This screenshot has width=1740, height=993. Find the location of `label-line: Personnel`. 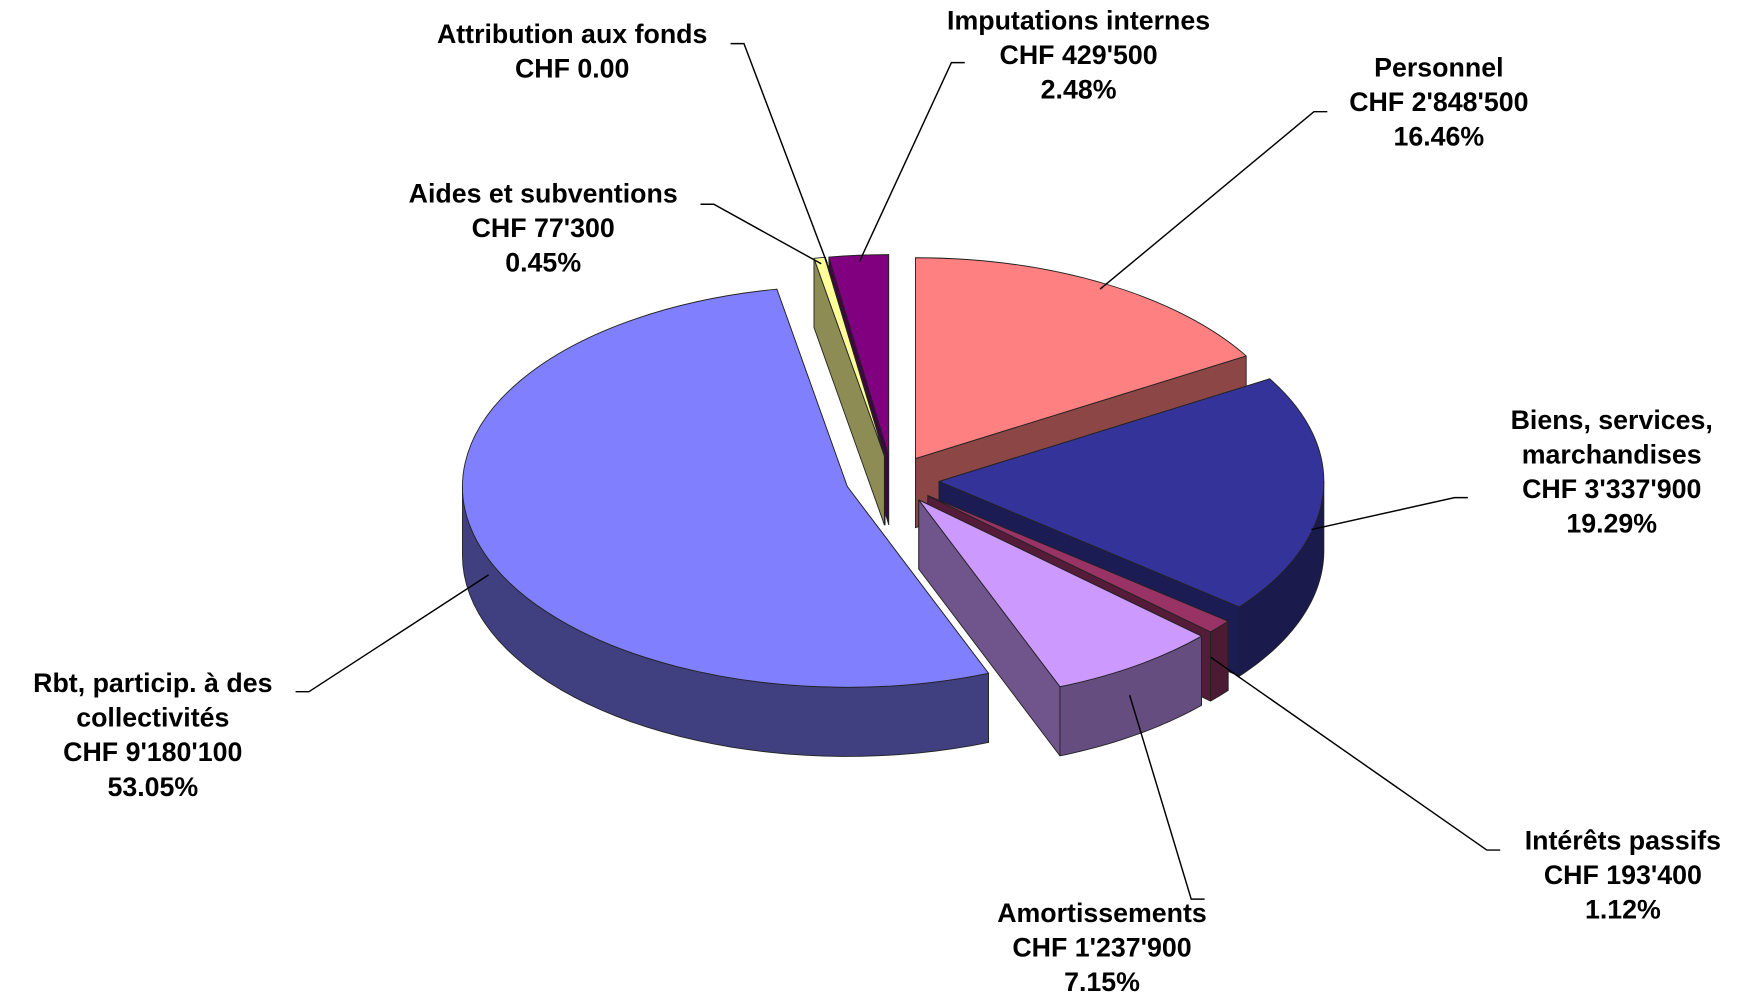

label-line: Personnel is located at coordinates (1438, 67).